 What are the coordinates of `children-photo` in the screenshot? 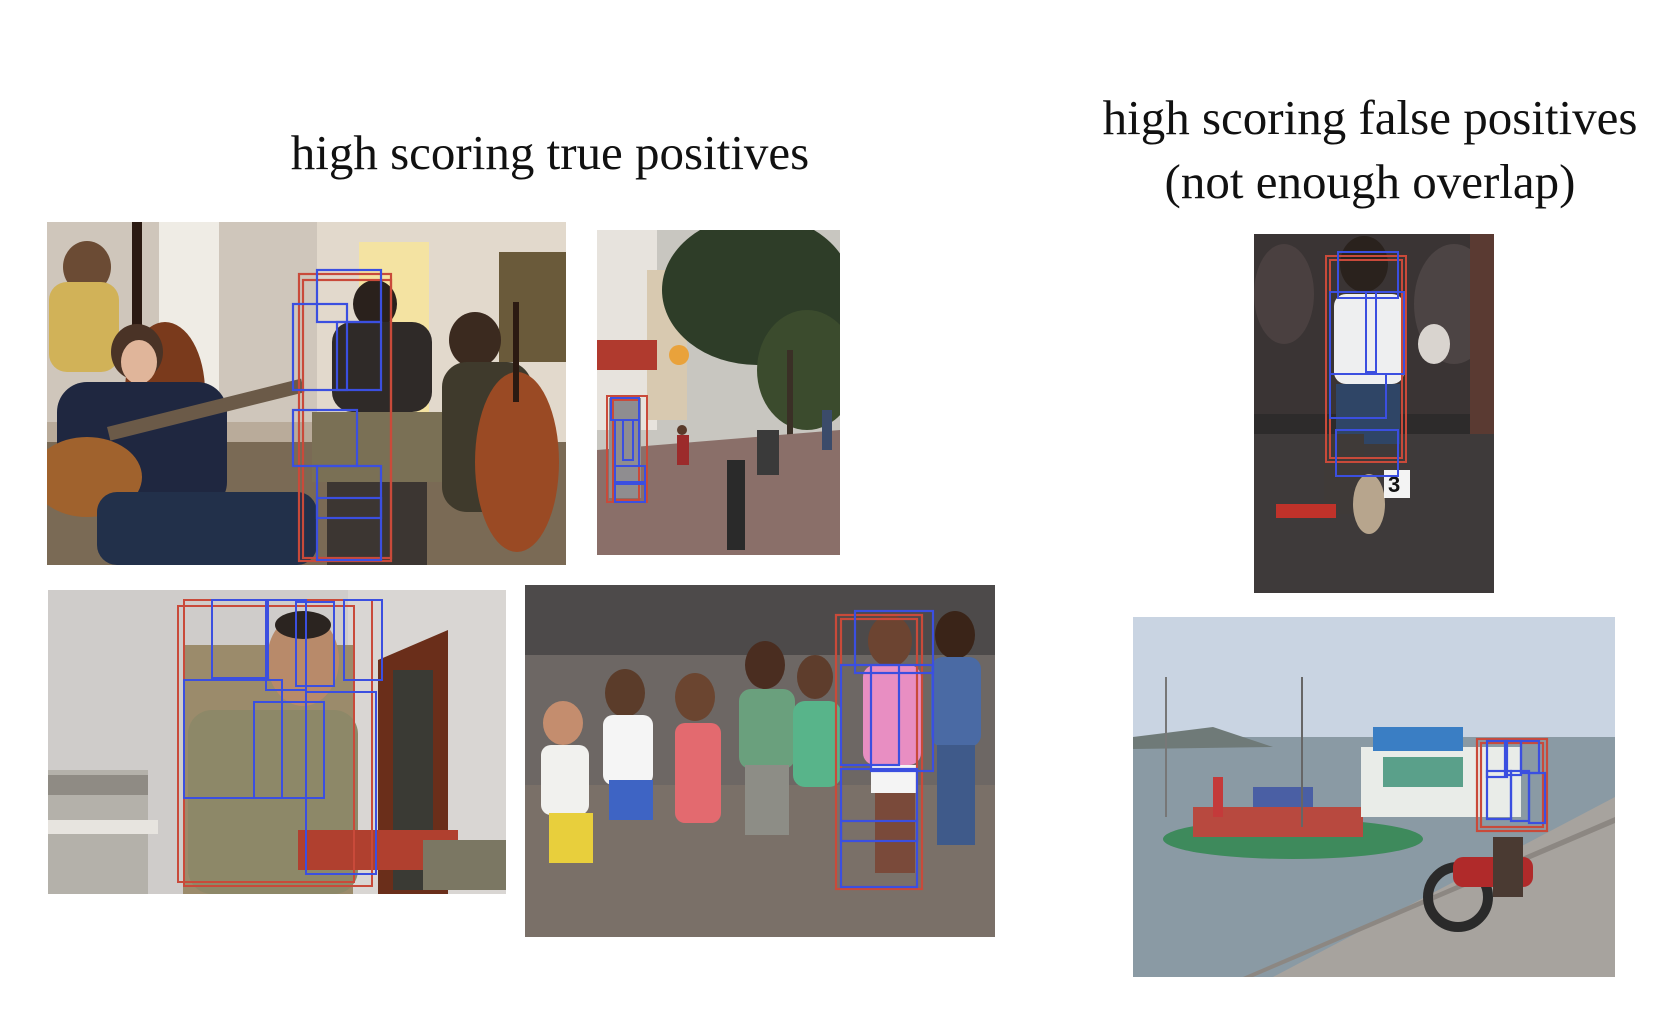 It's located at (760, 761).